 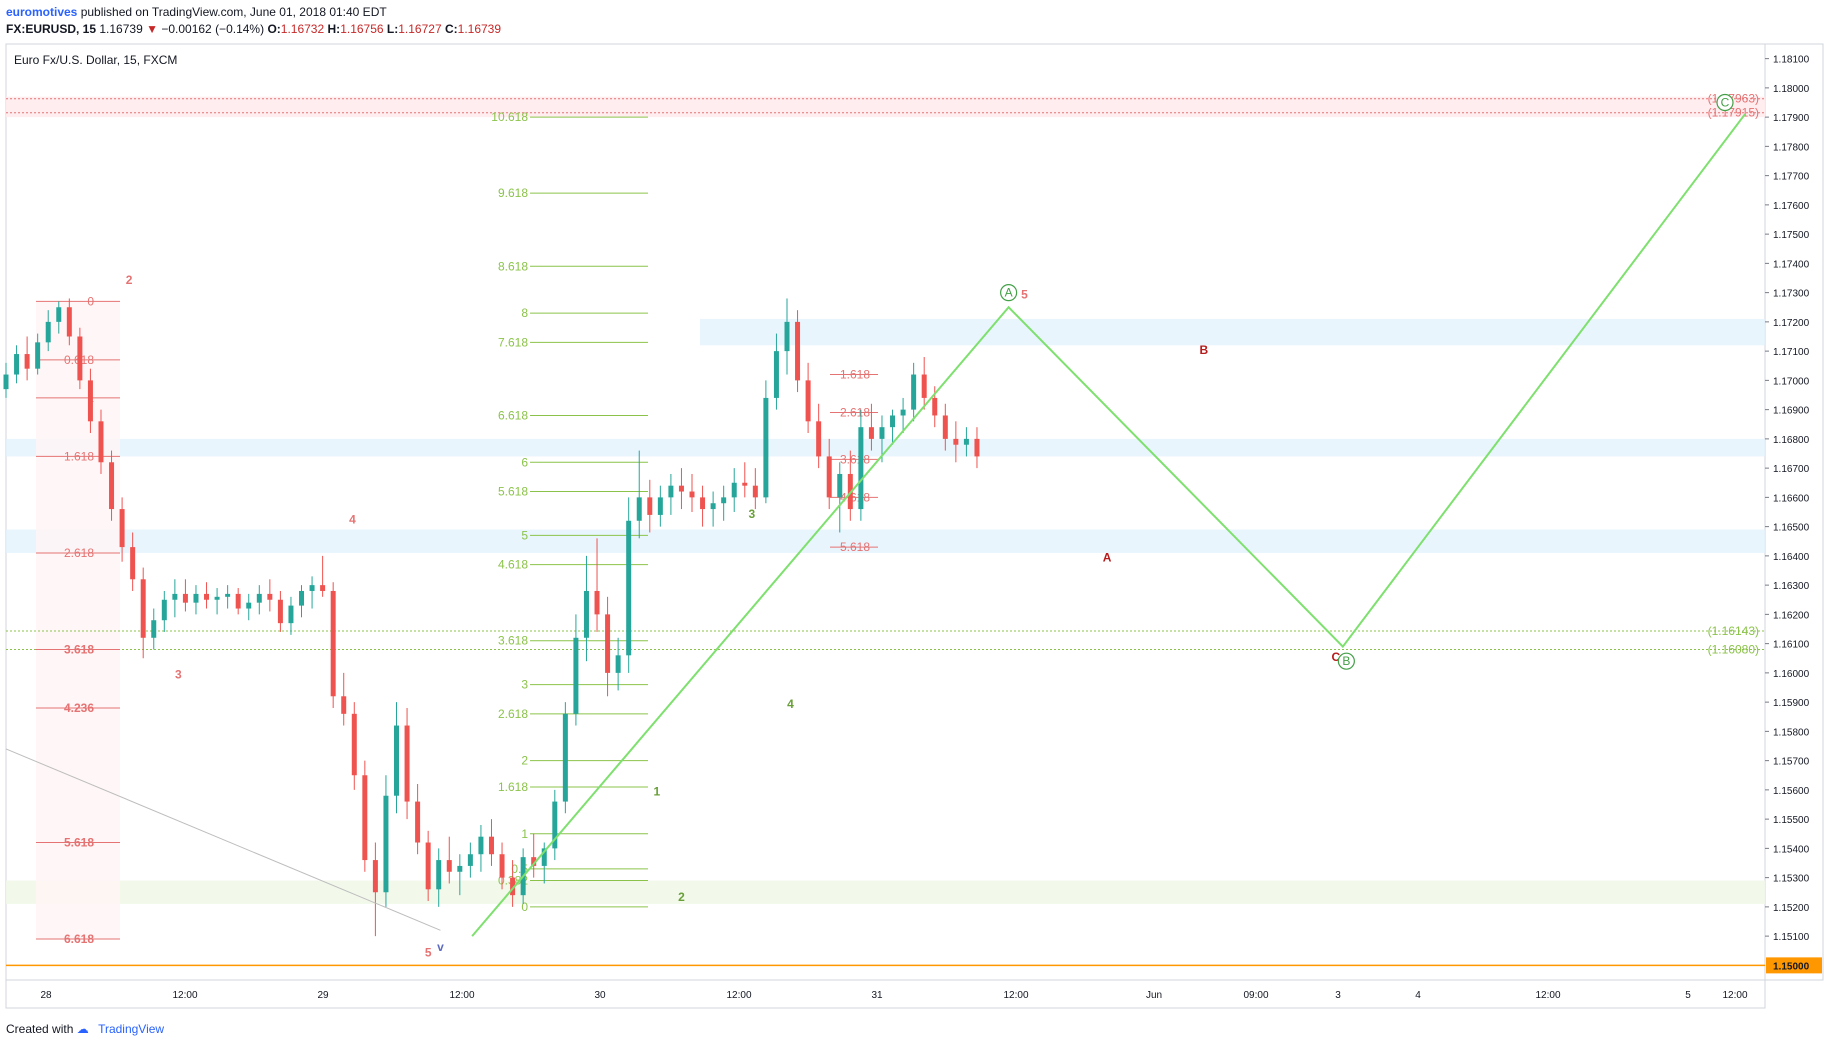 I want to click on y-tick-label: 1.17400, so click(x=1791, y=264).